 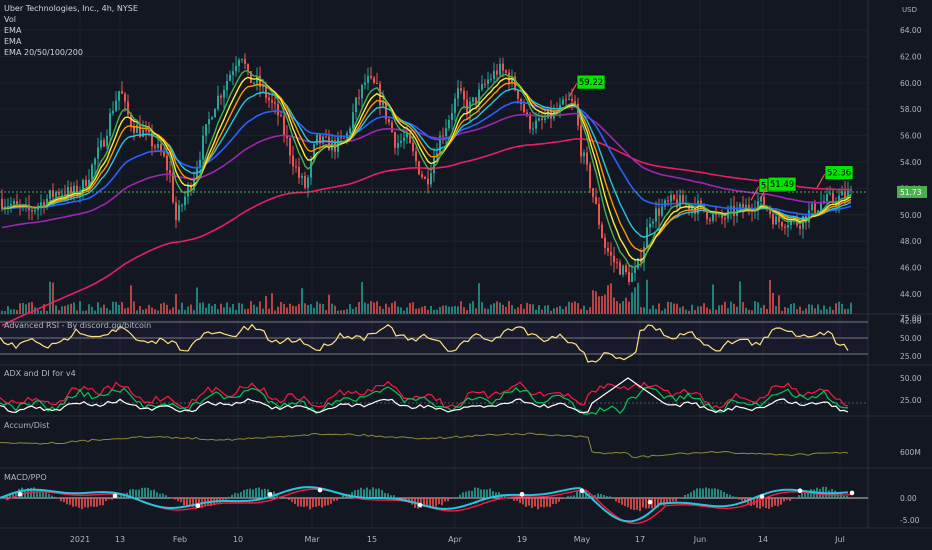 I want to click on legend-ema-ribbon: EMA 20/50/100/200, so click(x=43, y=52).